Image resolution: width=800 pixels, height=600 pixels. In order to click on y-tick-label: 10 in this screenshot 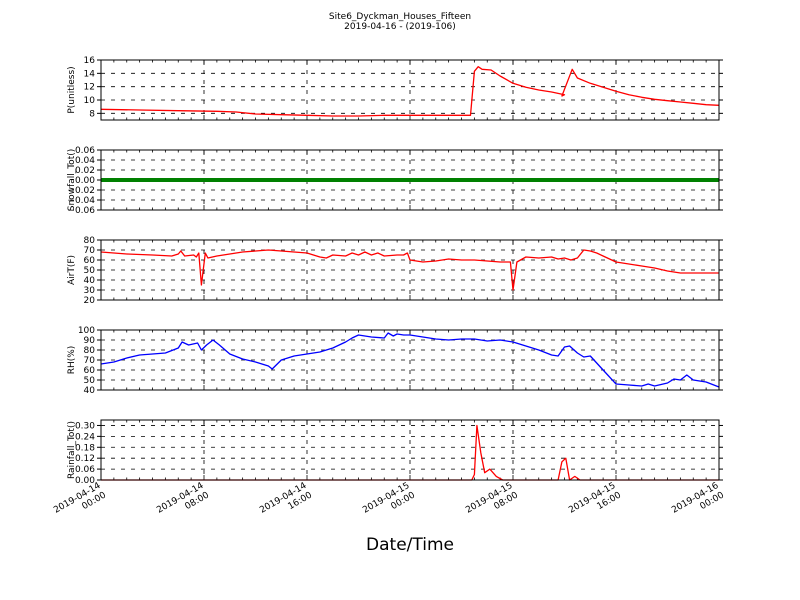, I will do `click(90, 101)`.